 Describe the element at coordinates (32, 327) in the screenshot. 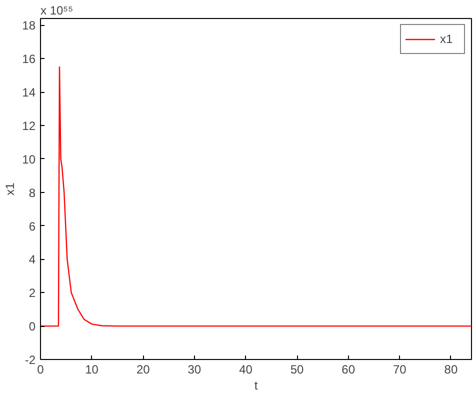

I see `y-tick-label: 0` at that location.